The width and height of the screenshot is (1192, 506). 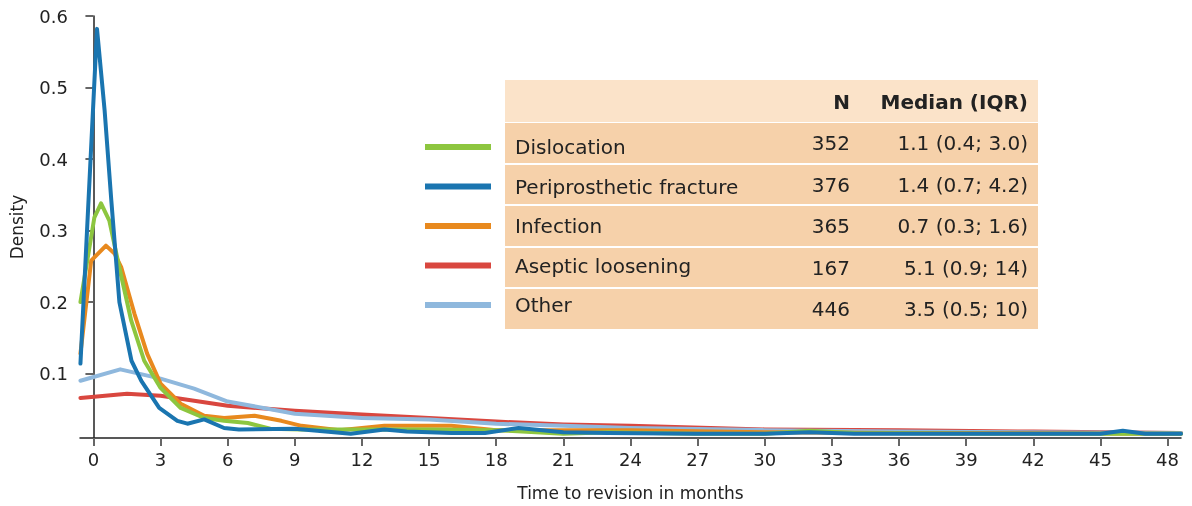 I want to click on x-tick-label: 9, so click(x=295, y=459).